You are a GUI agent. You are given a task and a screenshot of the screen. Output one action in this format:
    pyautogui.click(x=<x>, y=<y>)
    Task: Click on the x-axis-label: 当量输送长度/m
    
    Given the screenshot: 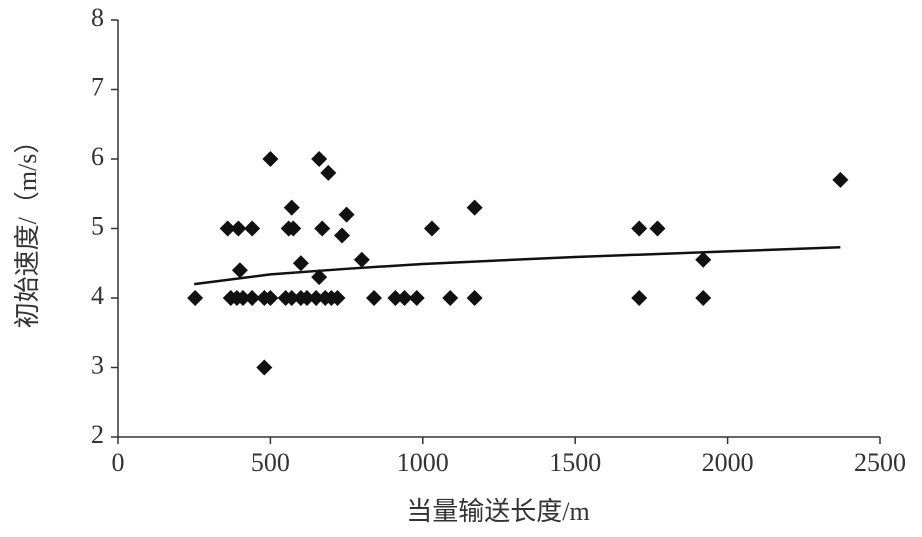 What is the action you would take?
    pyautogui.click(x=497, y=511)
    